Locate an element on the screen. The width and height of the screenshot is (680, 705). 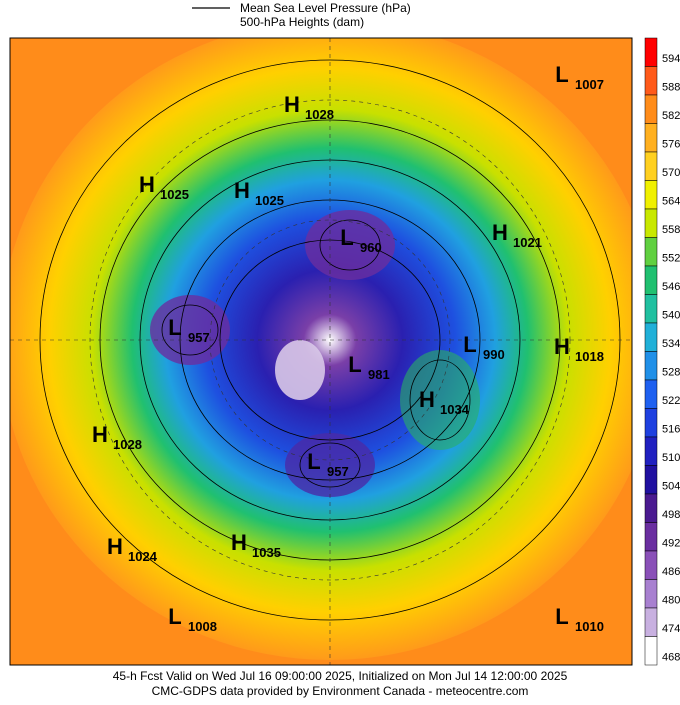
colorbar-label: 588 is located at coordinates (671, 88).